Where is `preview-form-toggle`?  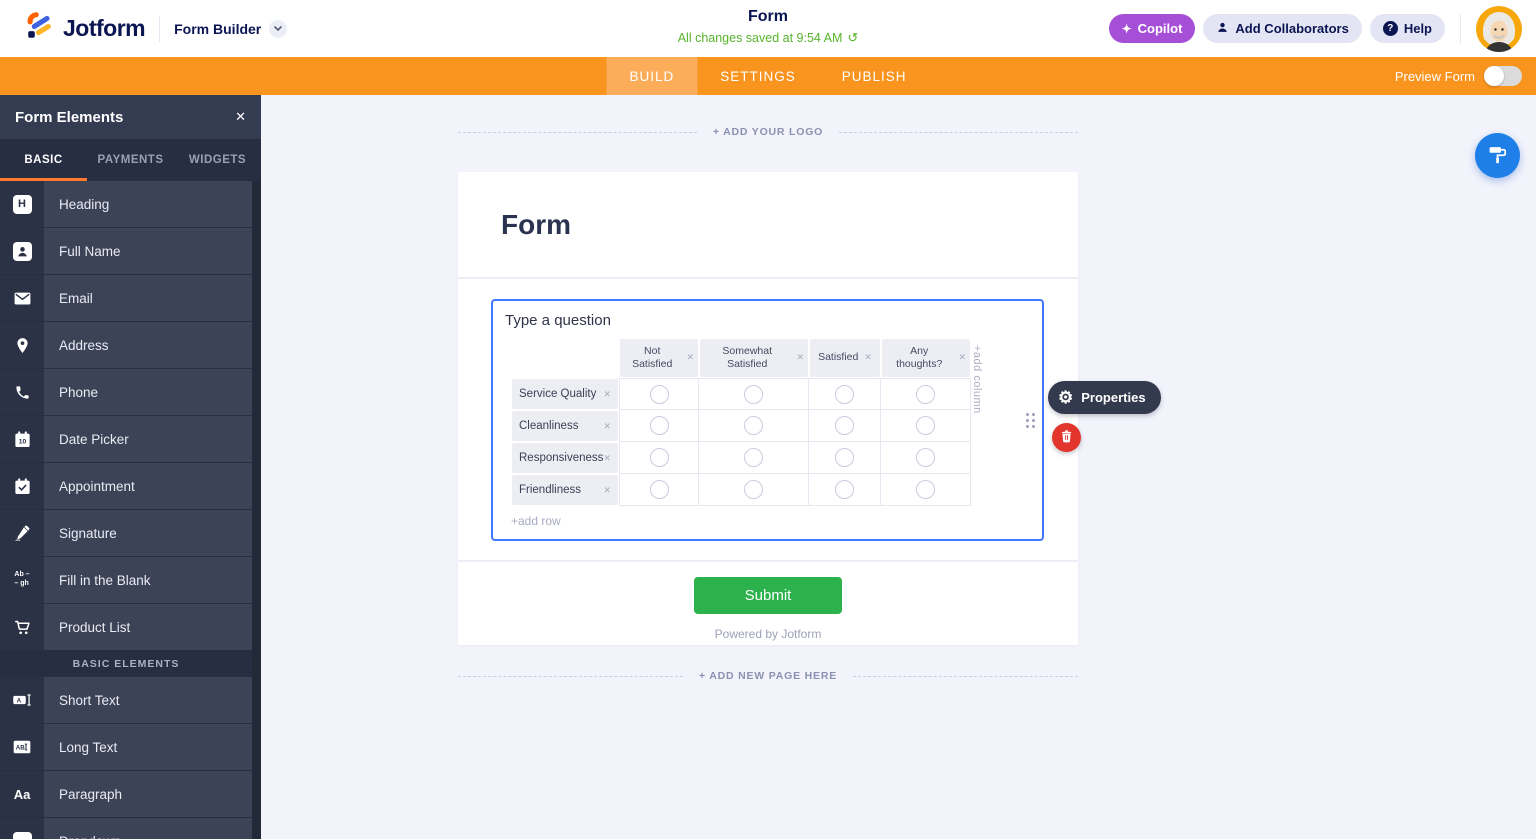
preview-form-toggle is located at coordinates (1503, 76).